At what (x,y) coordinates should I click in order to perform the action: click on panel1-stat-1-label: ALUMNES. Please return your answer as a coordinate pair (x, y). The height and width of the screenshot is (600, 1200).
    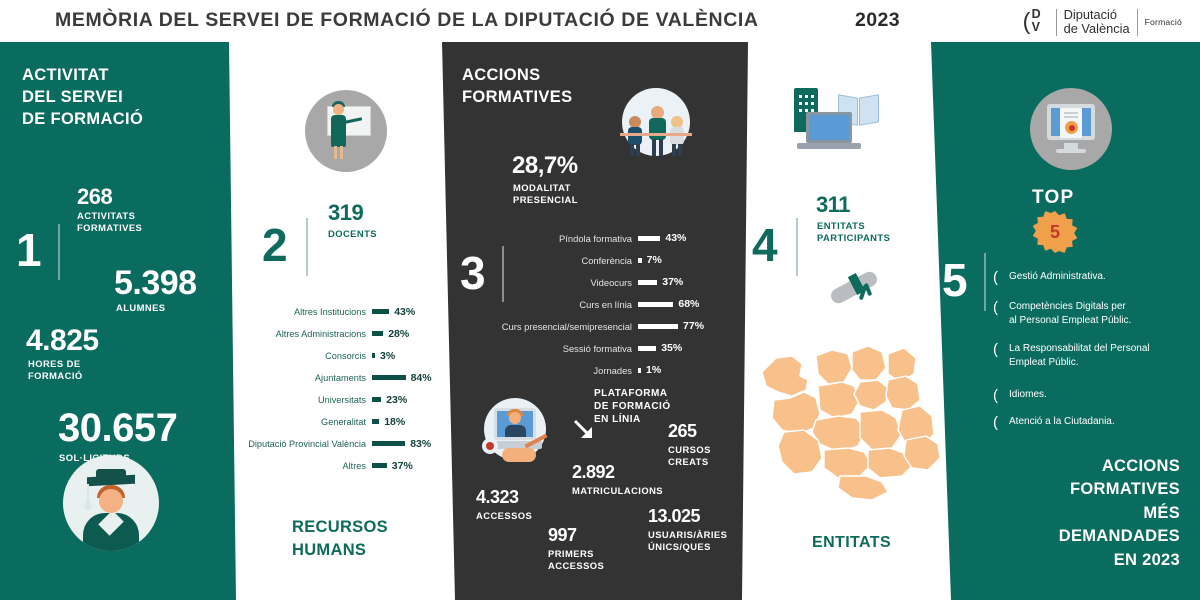
    Looking at the image, I should click on (141, 307).